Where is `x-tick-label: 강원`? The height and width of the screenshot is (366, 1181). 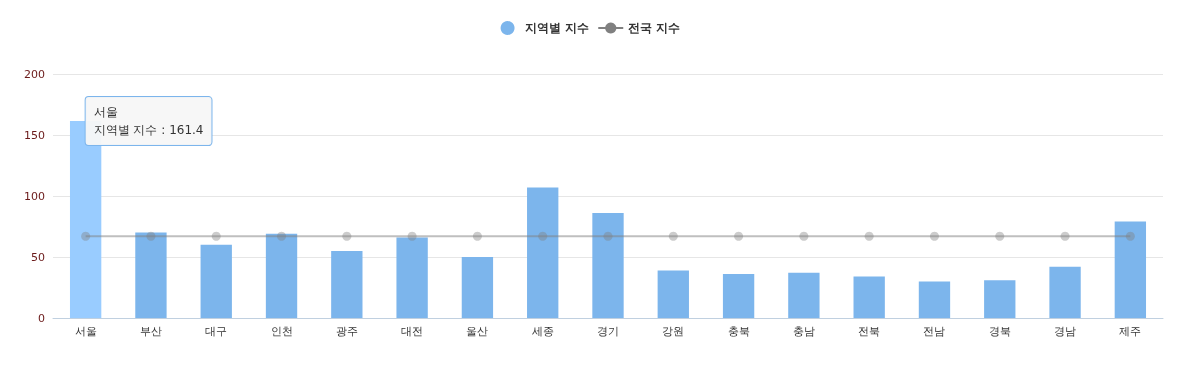 x-tick-label: 강원 is located at coordinates (673, 331).